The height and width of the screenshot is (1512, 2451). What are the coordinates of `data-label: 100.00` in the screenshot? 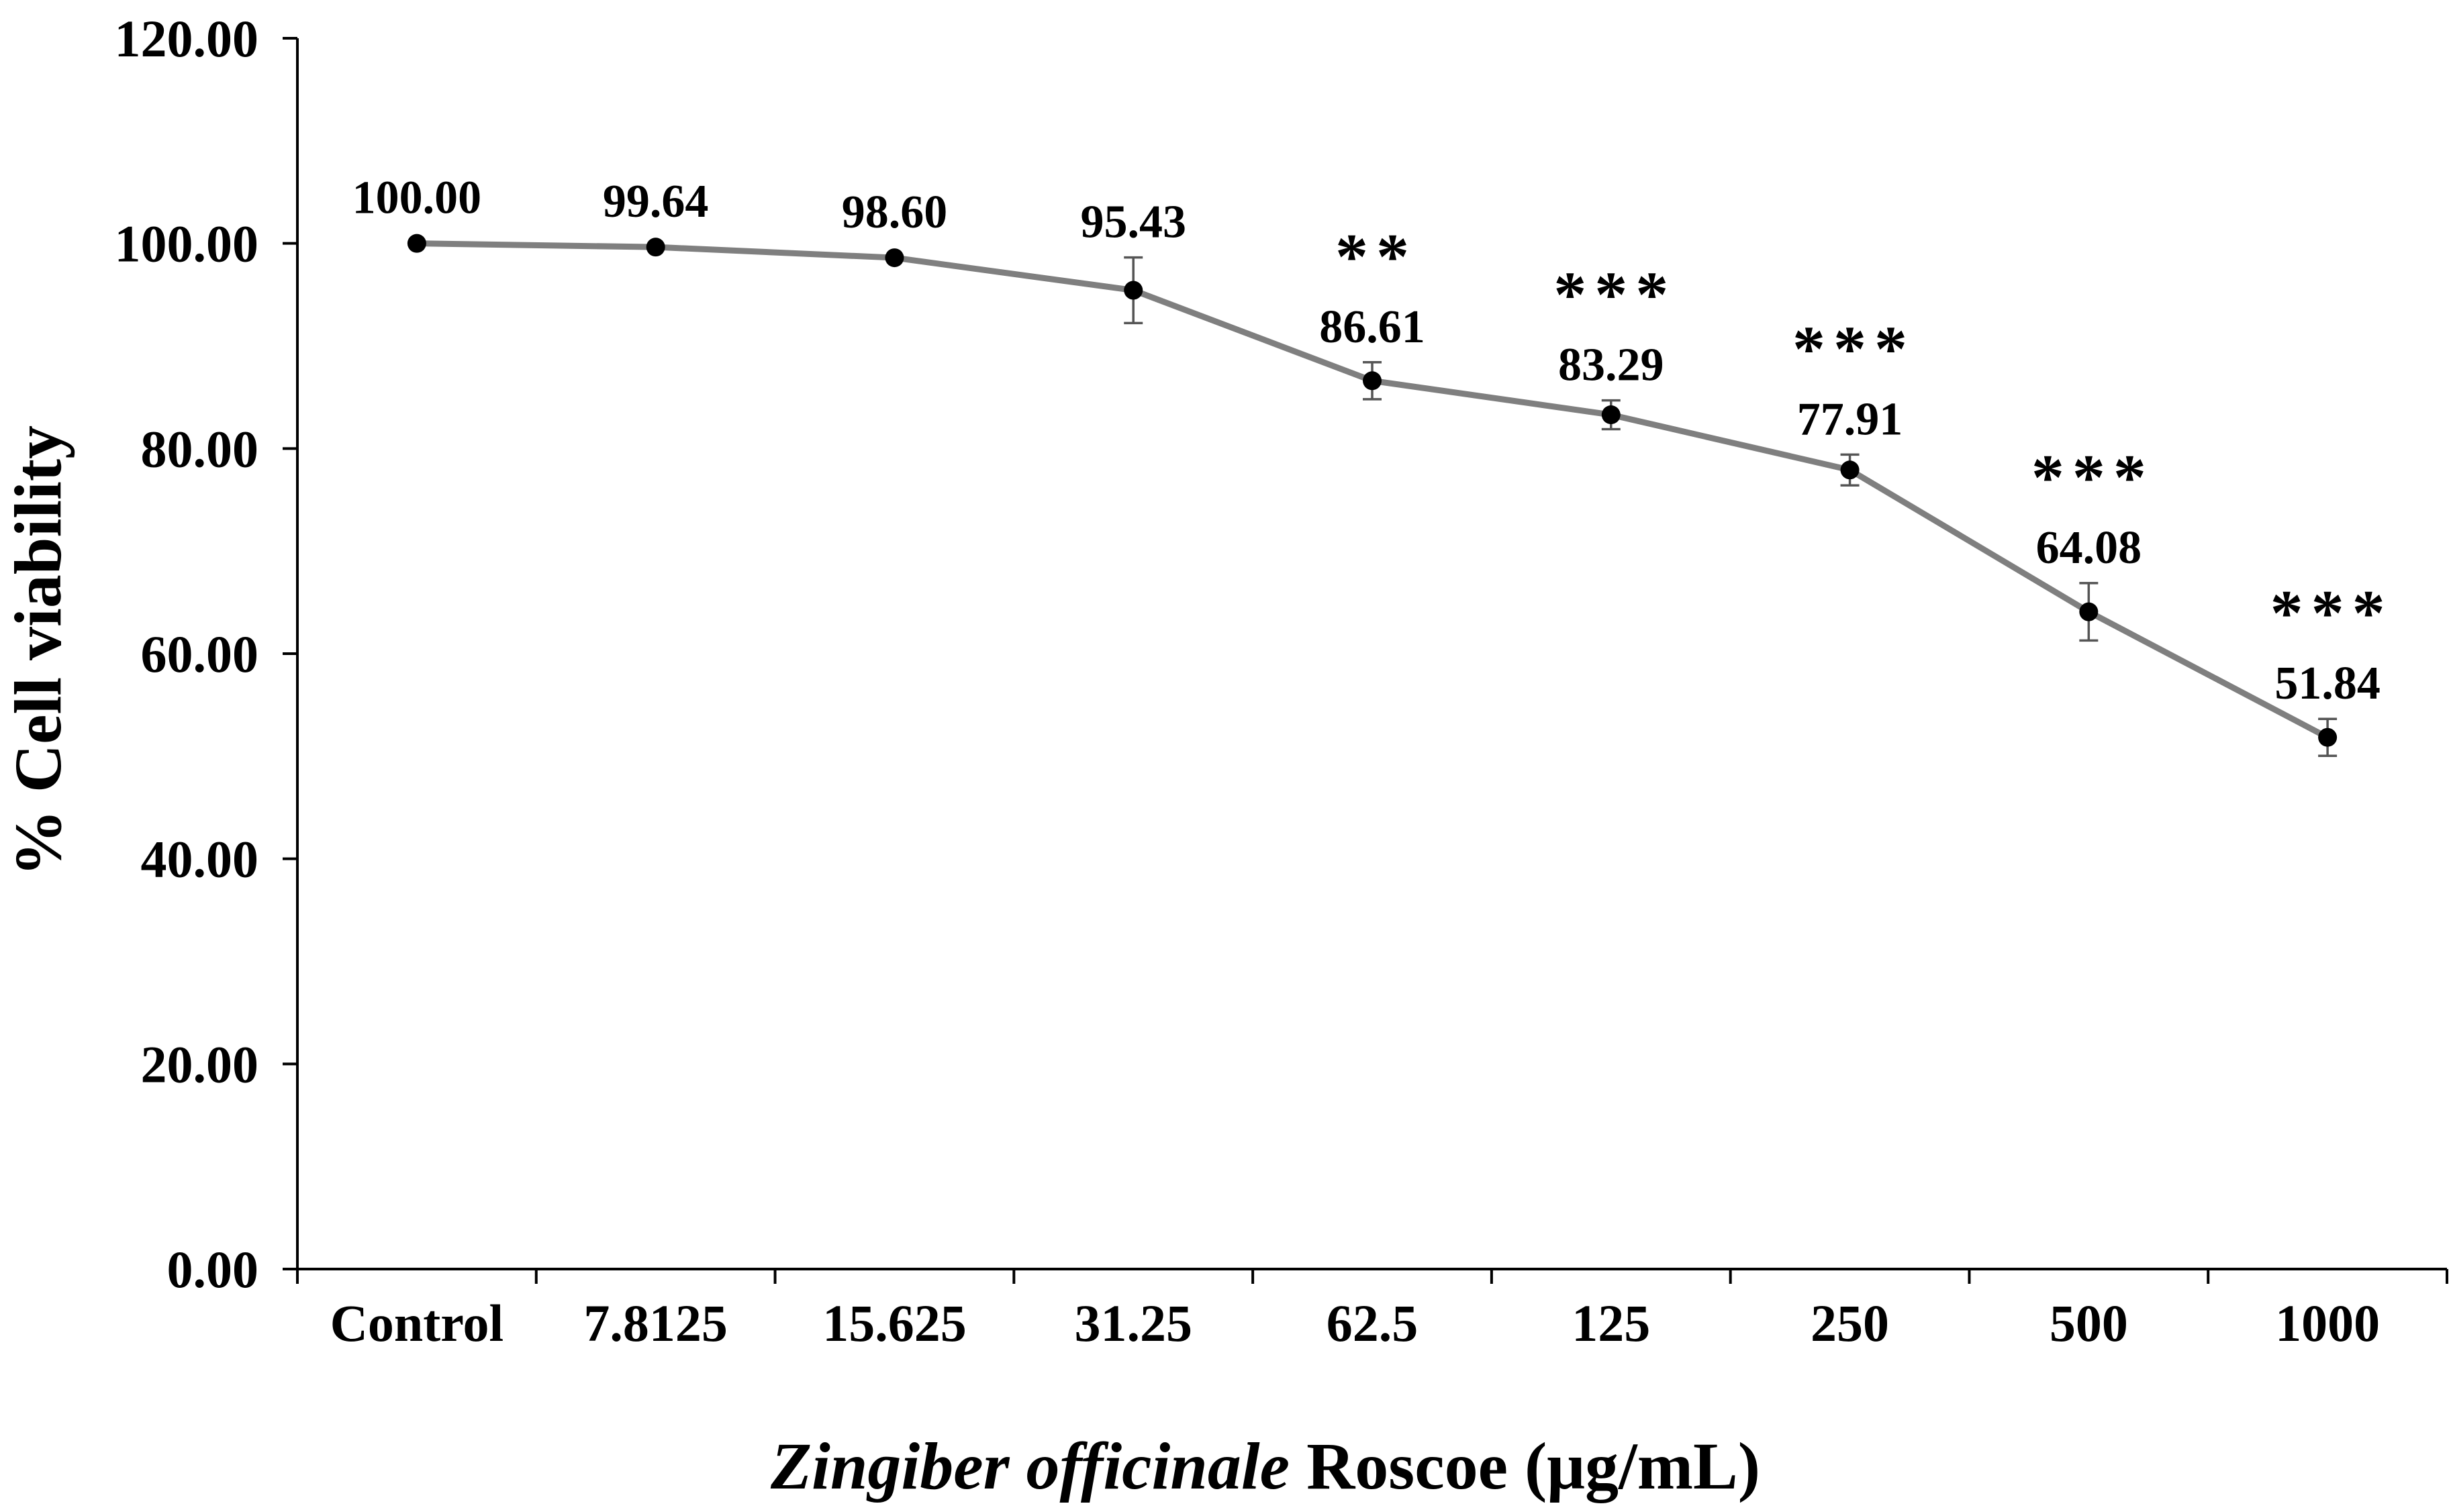 It's located at (417, 198).